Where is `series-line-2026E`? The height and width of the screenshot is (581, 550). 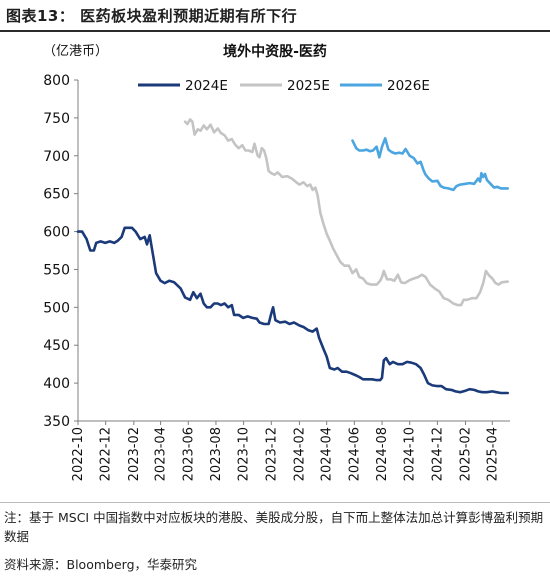 series-line-2026E is located at coordinates (430, 164).